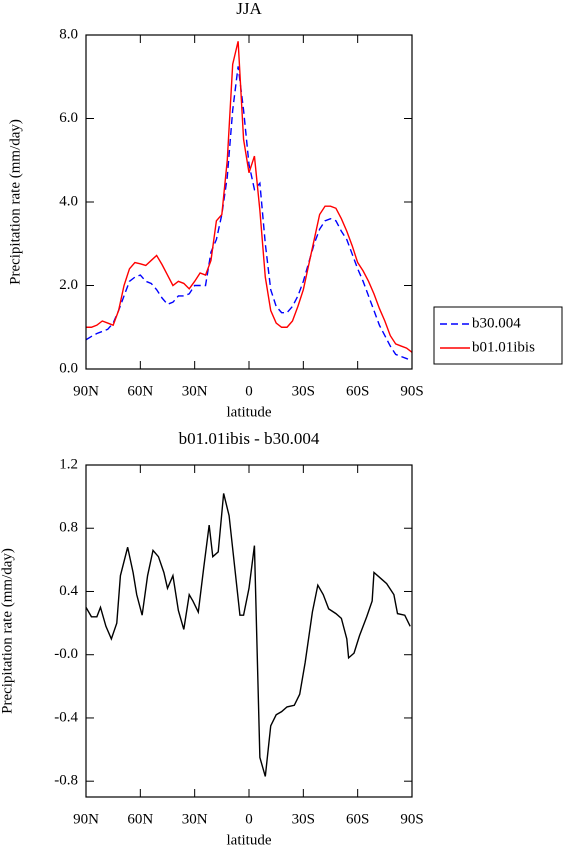  I want to click on y-tick-label: -0.0, so click(66, 654).